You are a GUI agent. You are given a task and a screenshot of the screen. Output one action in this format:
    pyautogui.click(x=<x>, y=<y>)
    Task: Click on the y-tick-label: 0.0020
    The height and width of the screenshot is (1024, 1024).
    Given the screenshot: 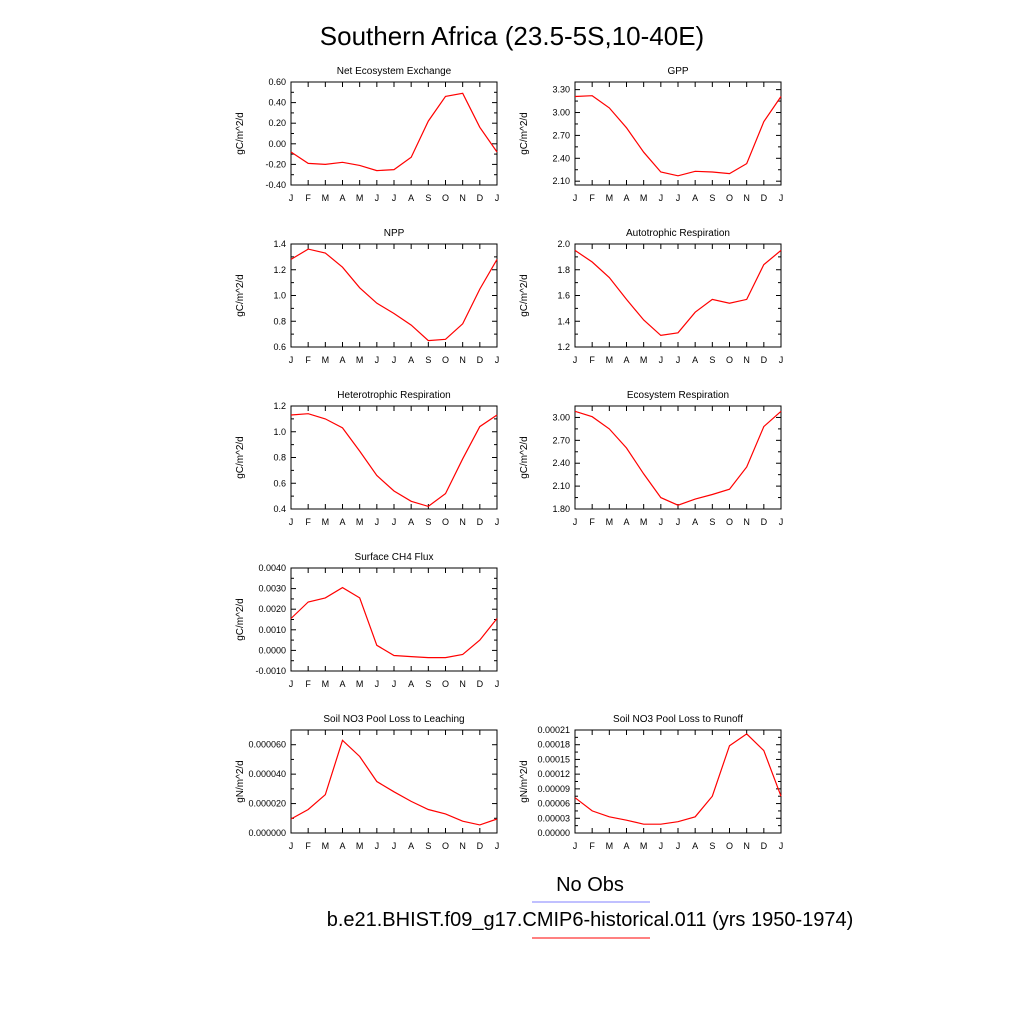 What is the action you would take?
    pyautogui.click(x=272, y=609)
    